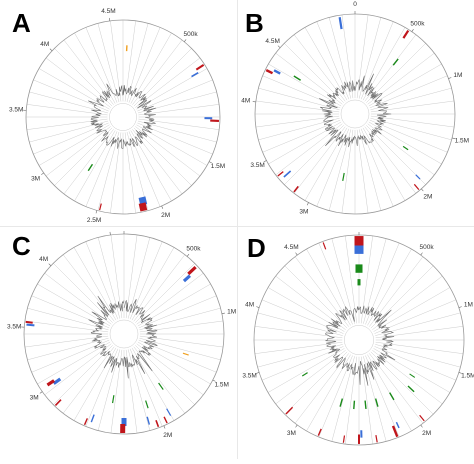  What do you see at coordinates (291, 433) in the screenshot?
I see `tick-label: 3M` at bounding box center [291, 433].